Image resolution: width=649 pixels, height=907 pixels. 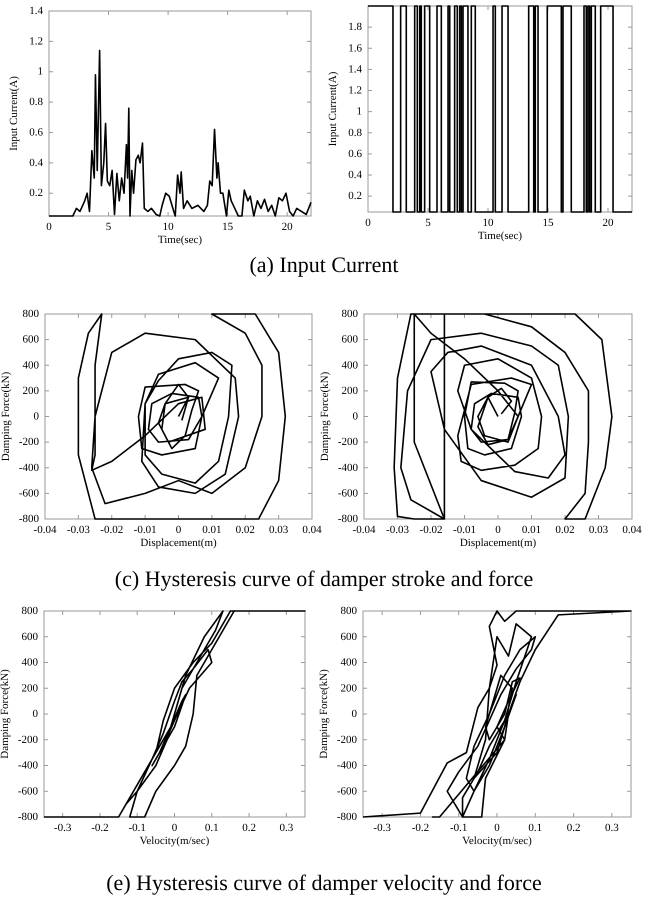 What do you see at coordinates (459, 828) in the screenshot?
I see `x-tick-label: -0.1` at bounding box center [459, 828].